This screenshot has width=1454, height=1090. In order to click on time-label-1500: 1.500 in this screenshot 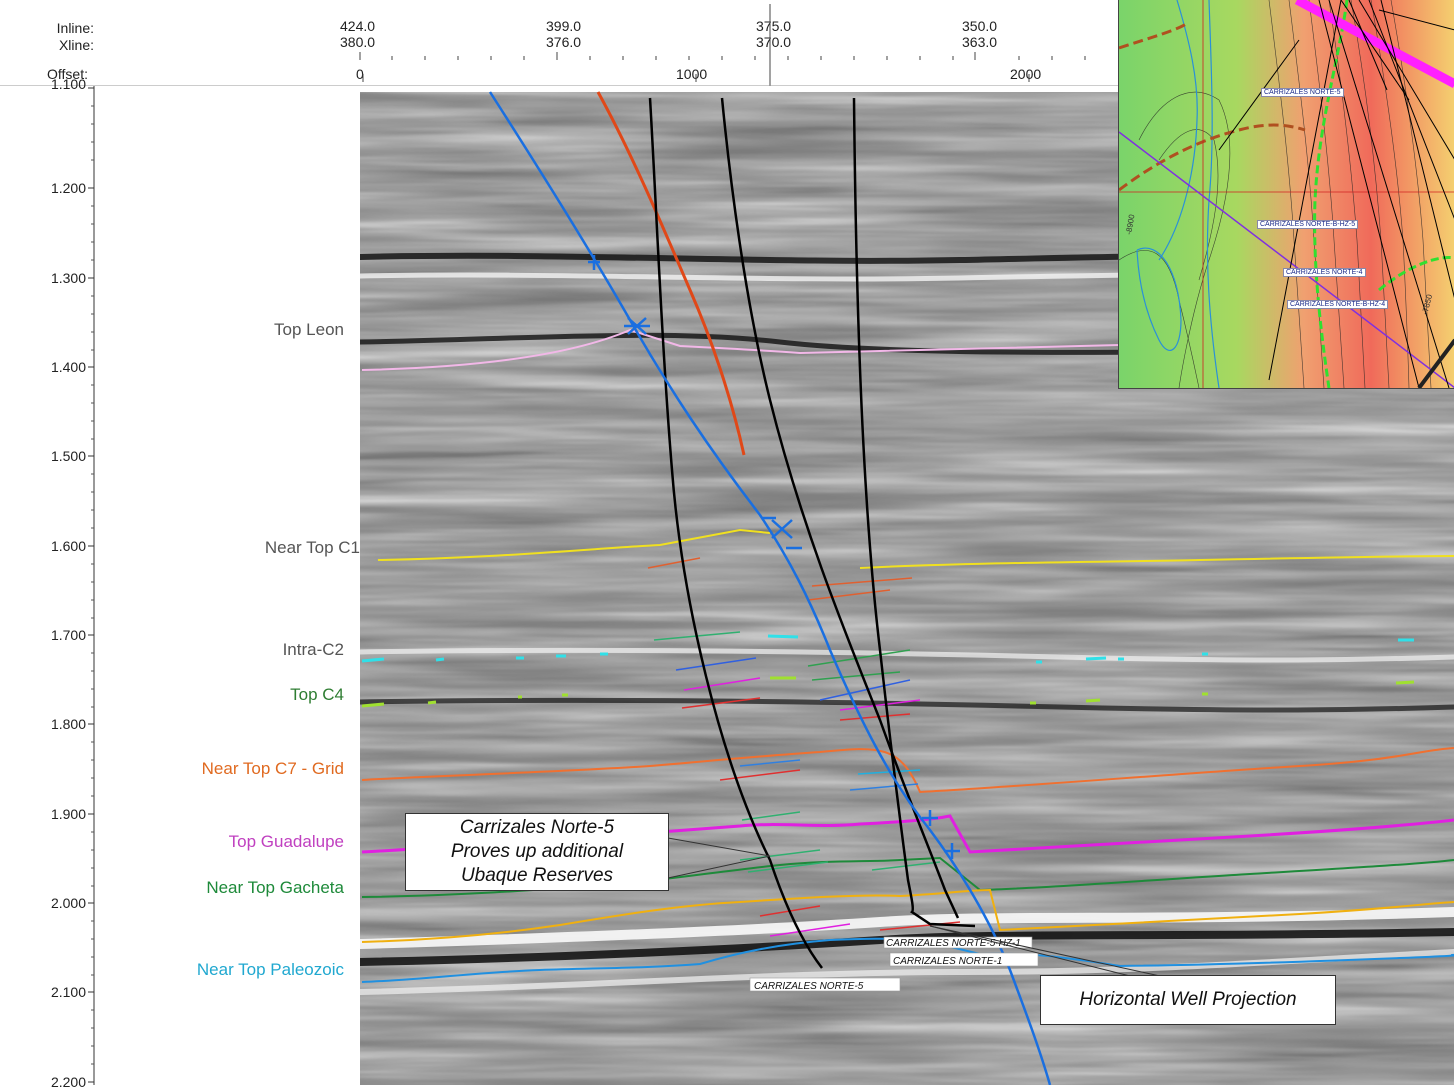, I will do `click(68, 456)`.